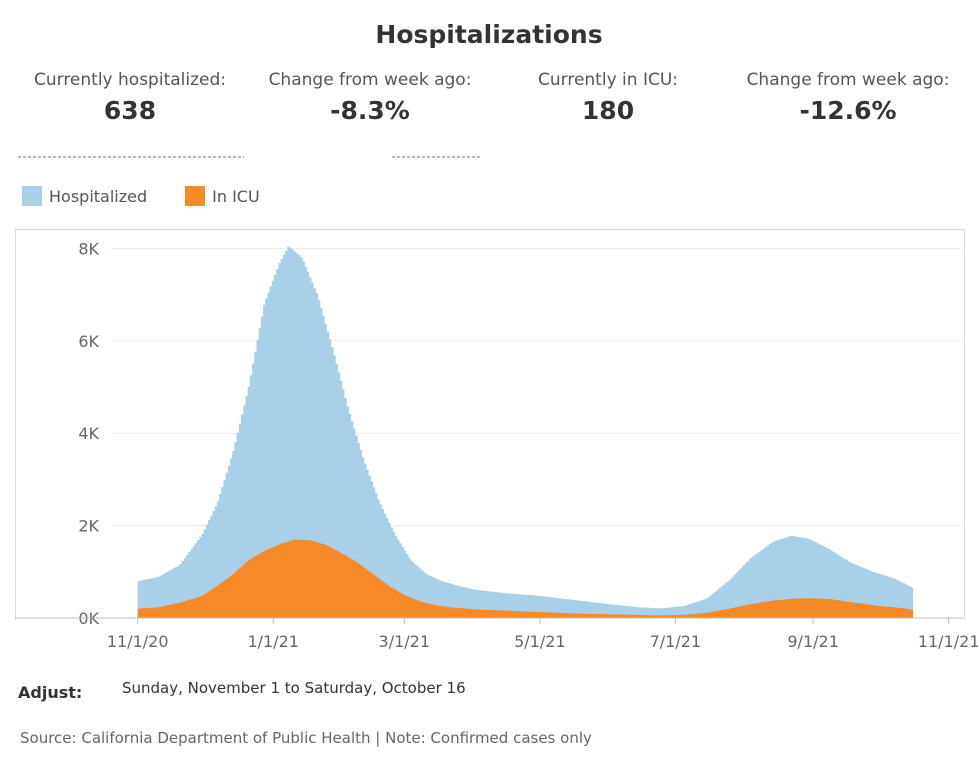 This screenshot has width=978, height=768. I want to click on x-tick-label: 1/1/21, so click(273, 641).